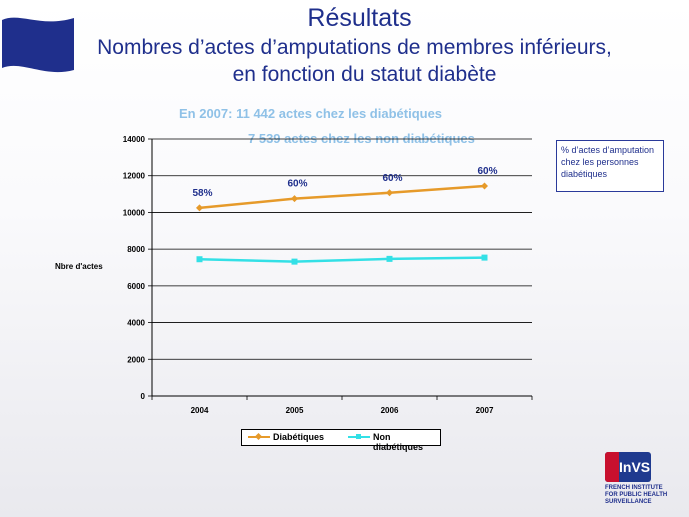  Describe the element at coordinates (485, 410) in the screenshot. I see `x-tick-label: 2007` at that location.